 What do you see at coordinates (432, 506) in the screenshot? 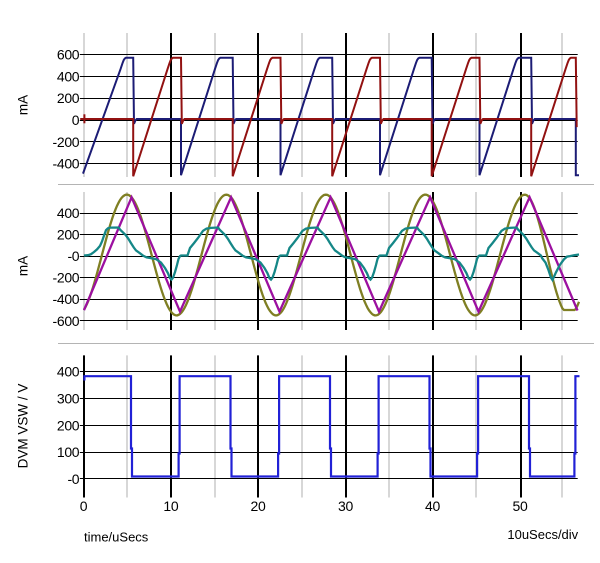
I see `svg-text: 40` at bounding box center [432, 506].